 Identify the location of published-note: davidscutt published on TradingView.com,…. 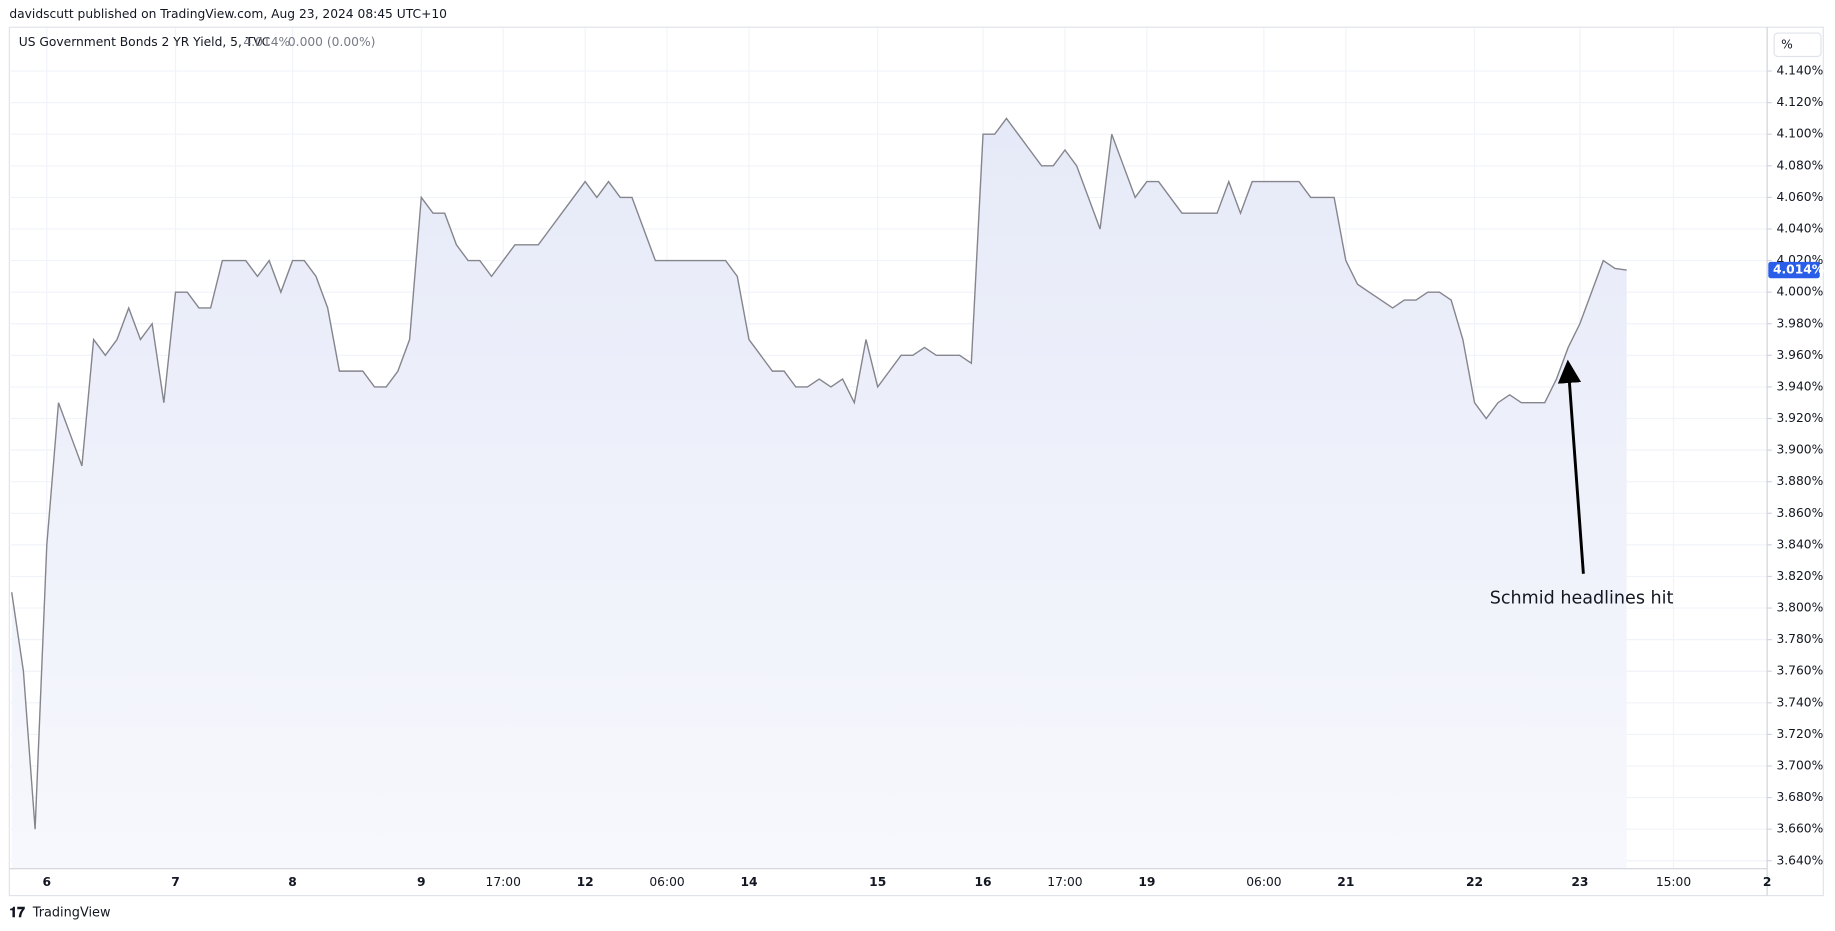
(228, 14).